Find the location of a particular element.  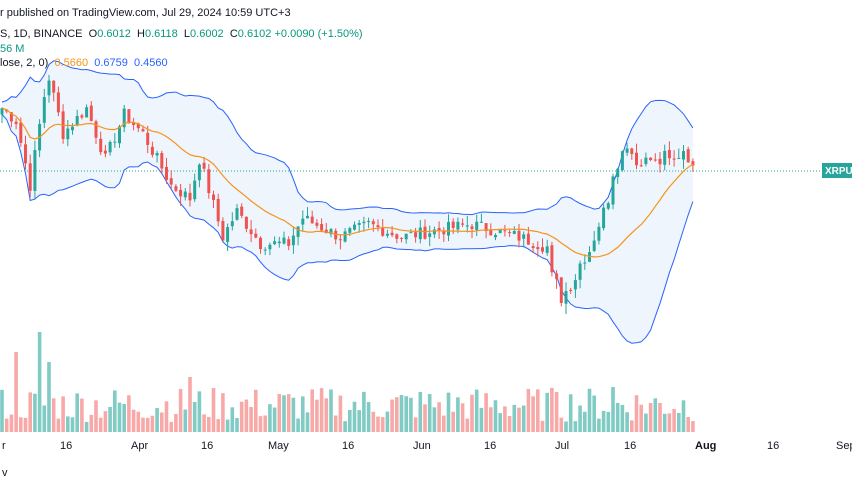

x-label-sep: Sep is located at coordinates (844, 446).